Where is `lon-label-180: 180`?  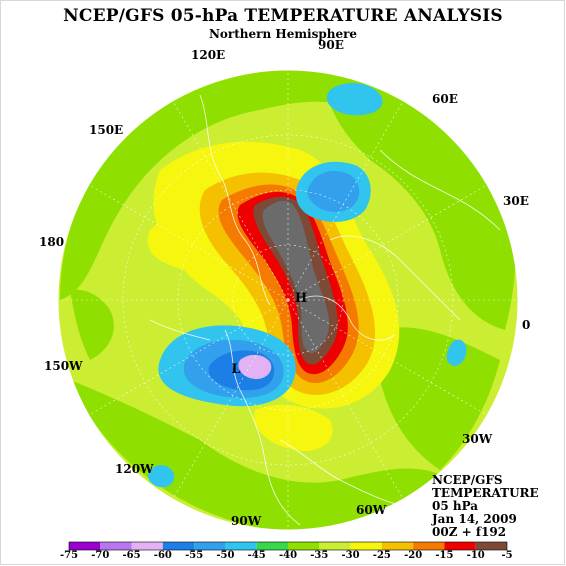 lon-label-180: 180 is located at coordinates (52, 242).